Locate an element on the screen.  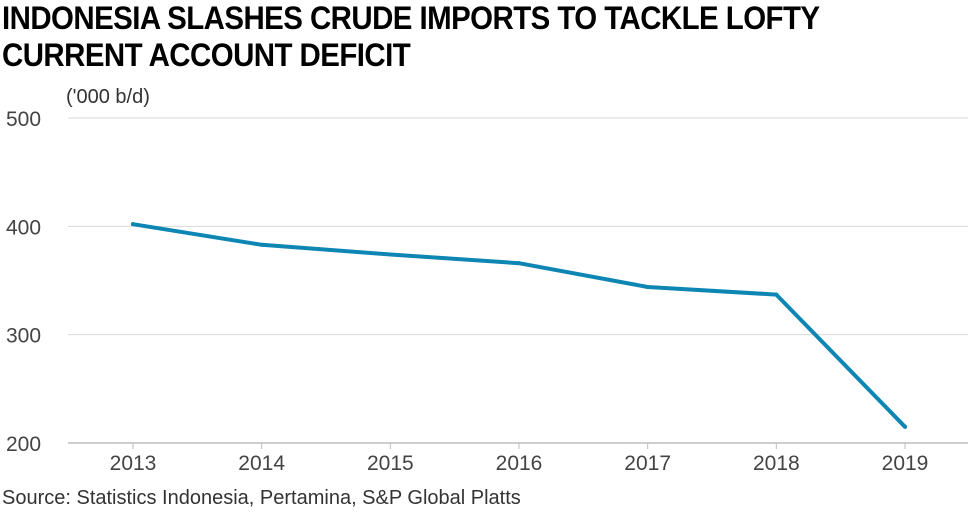
x-tick-label-2013: 2013 is located at coordinates (133, 463).